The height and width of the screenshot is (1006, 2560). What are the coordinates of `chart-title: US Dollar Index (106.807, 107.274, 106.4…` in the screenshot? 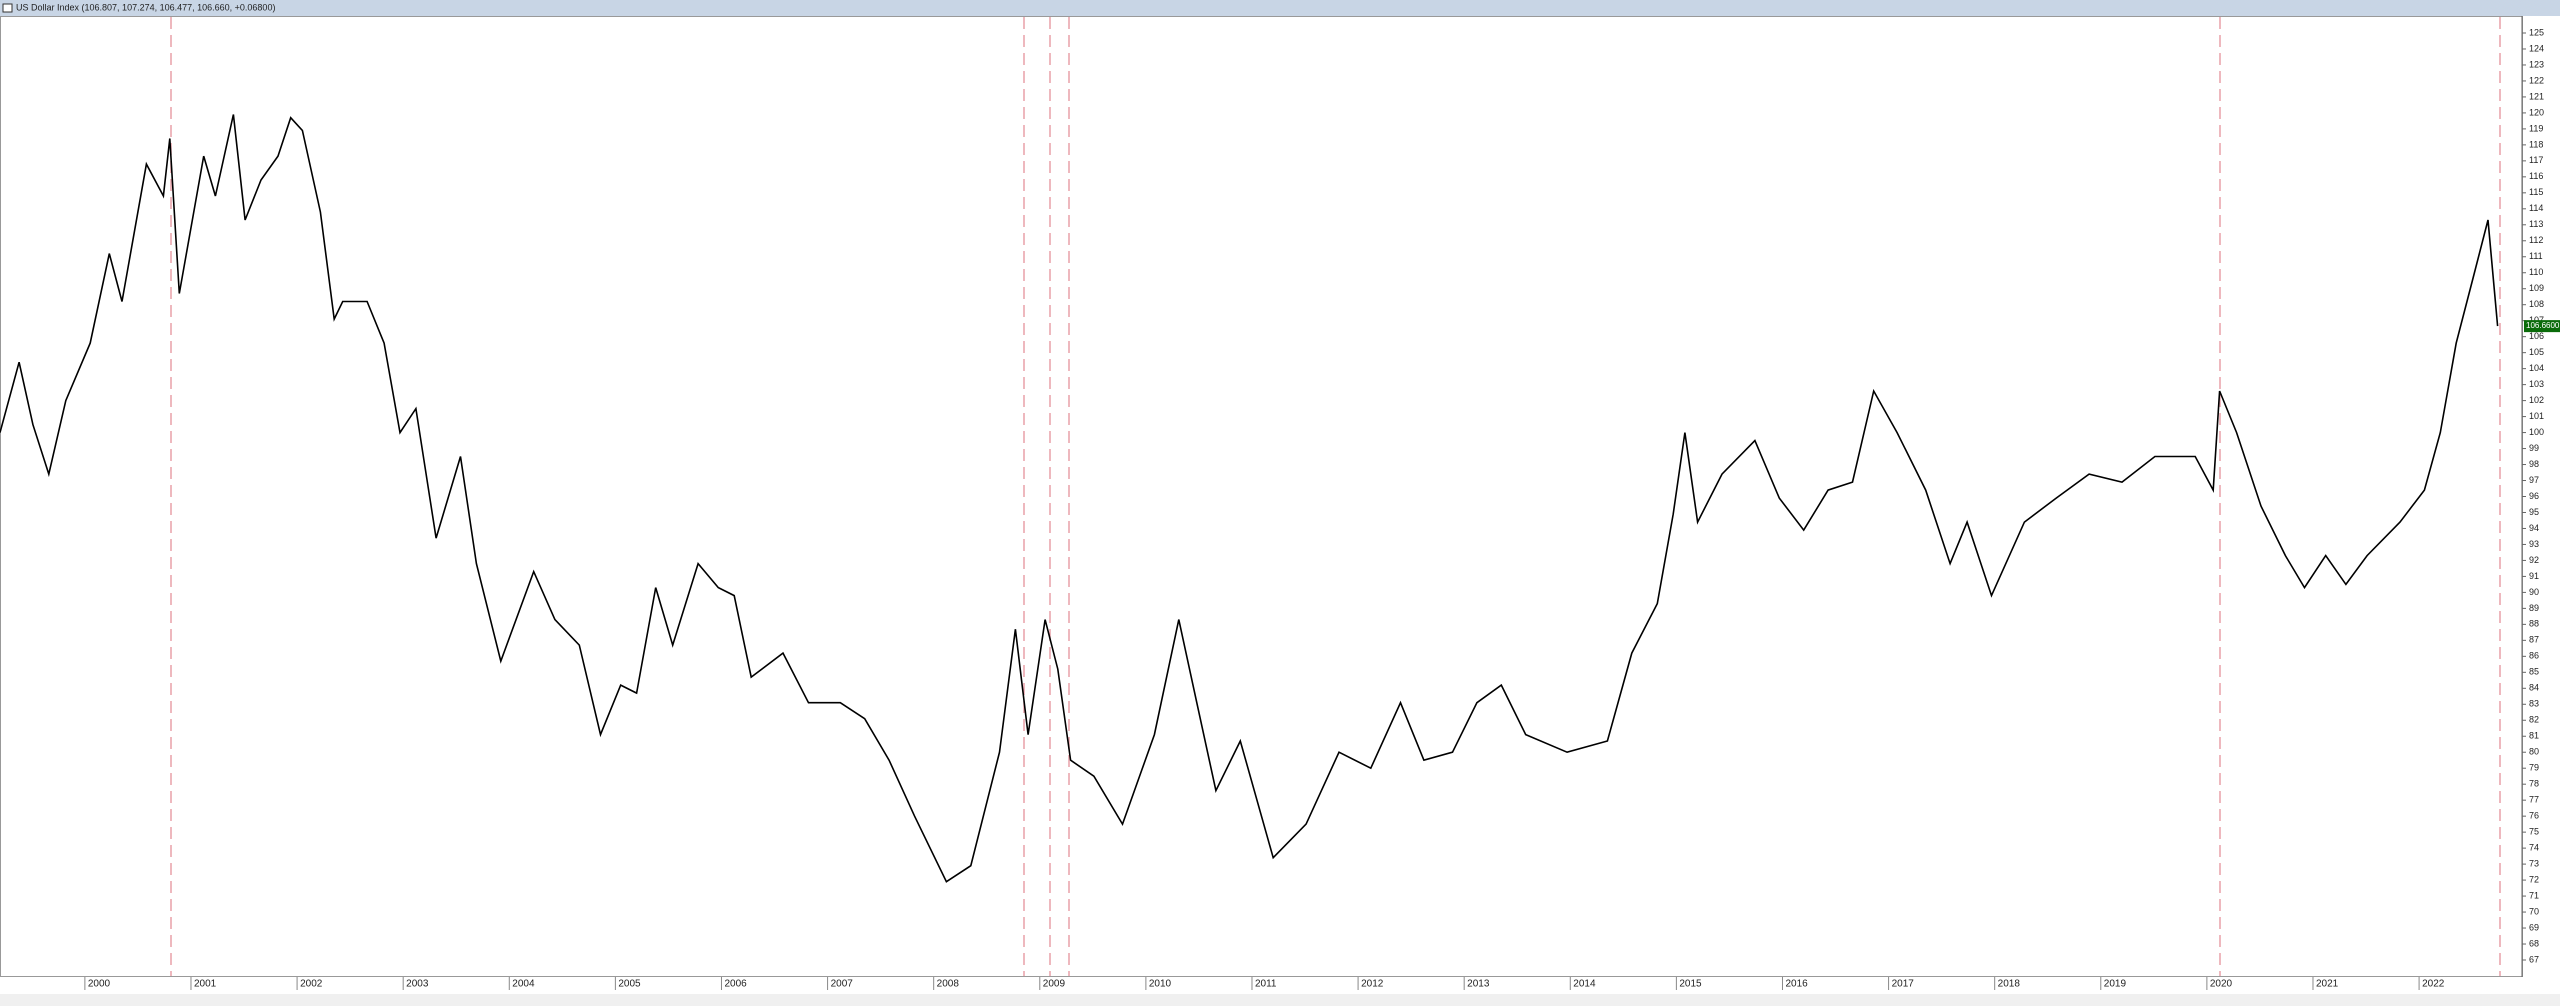 It's located at (145, 7).